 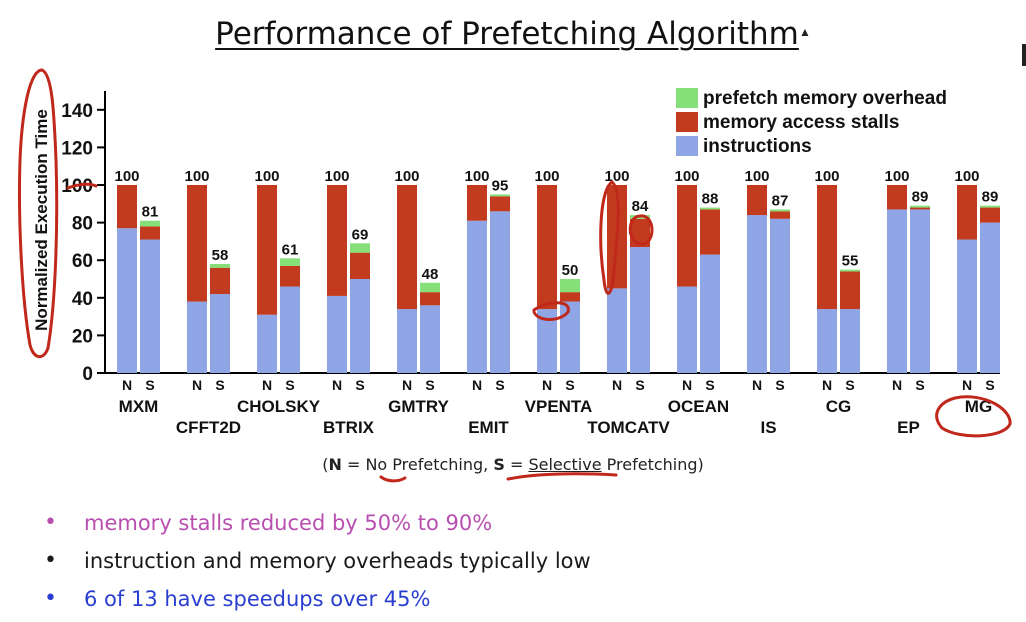 What do you see at coordinates (279, 406) in the screenshot?
I see `category-label: CHOLSKY` at bounding box center [279, 406].